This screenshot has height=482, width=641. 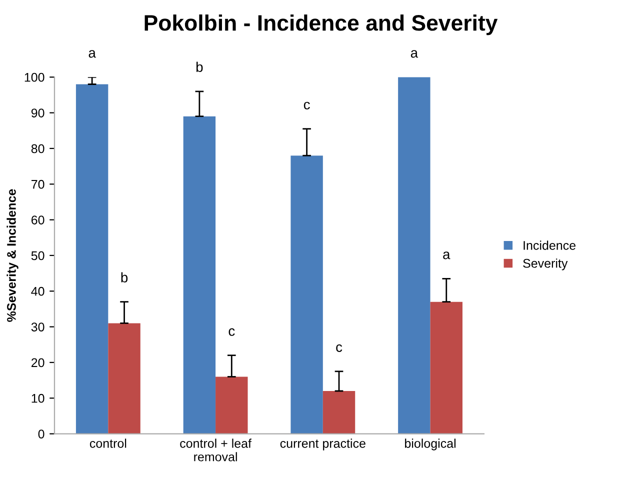 I want to click on y-axis-title: %Severity & Incidence, so click(x=12, y=255).